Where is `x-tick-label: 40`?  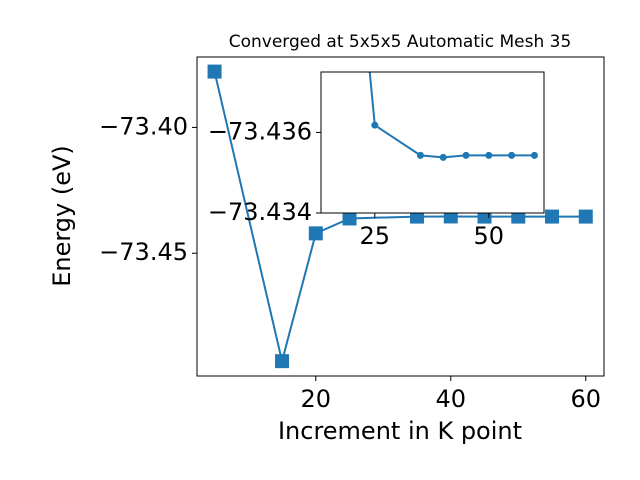
x-tick-label: 40 is located at coordinates (451, 399).